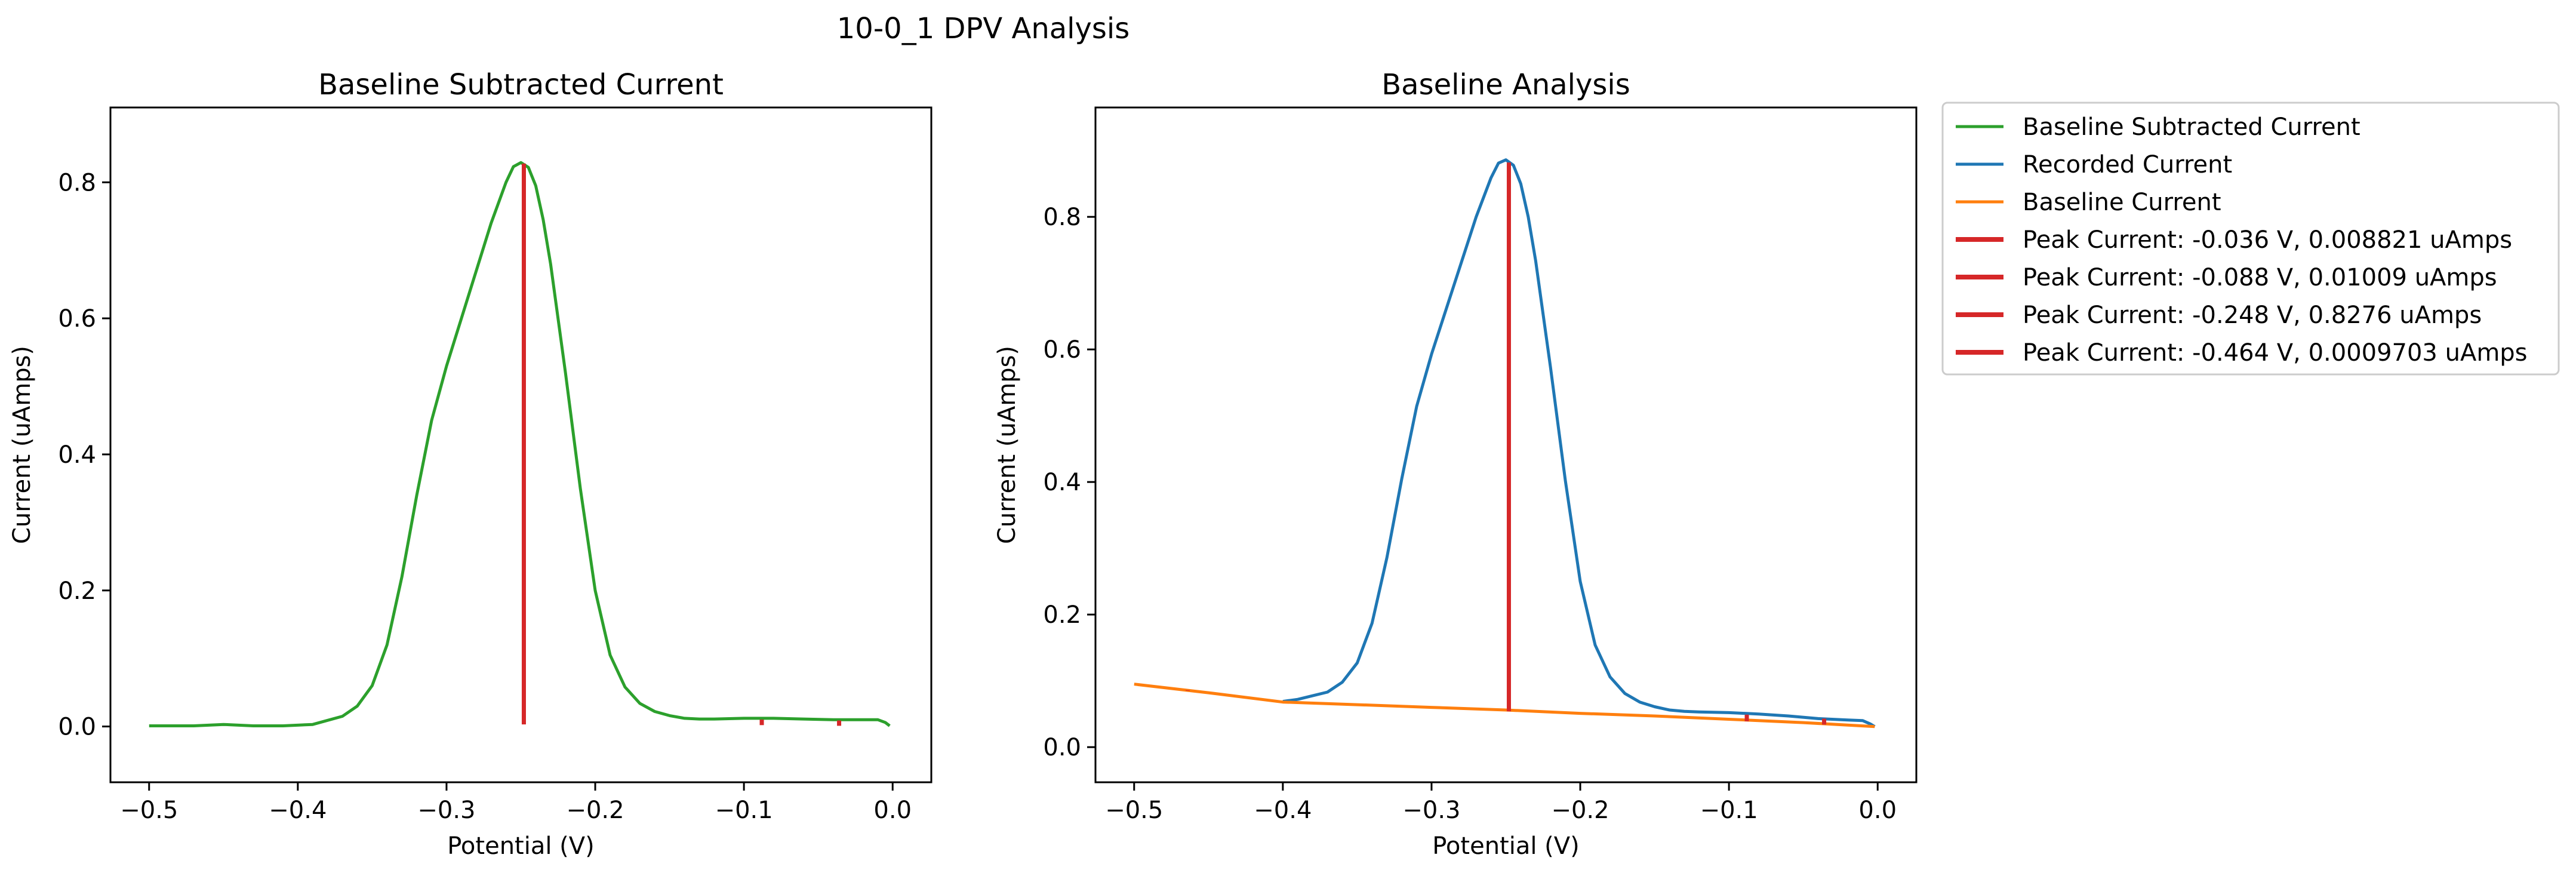 The image size is (2576, 879). What do you see at coordinates (521, 85) in the screenshot?
I see `axes-title: Baseline Subtracted Current` at bounding box center [521, 85].